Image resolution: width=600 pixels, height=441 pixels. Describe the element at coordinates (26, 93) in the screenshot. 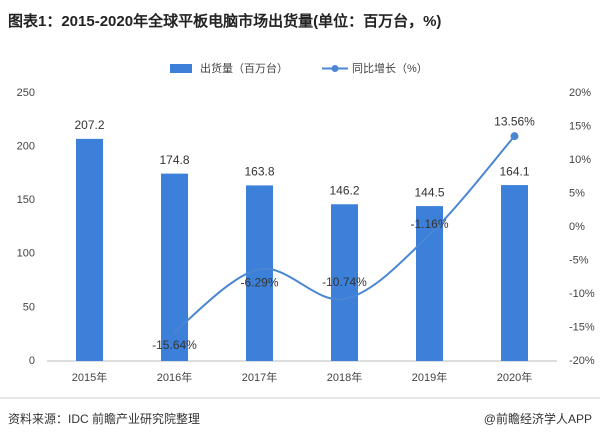

I see `y-tick-label: 250` at that location.